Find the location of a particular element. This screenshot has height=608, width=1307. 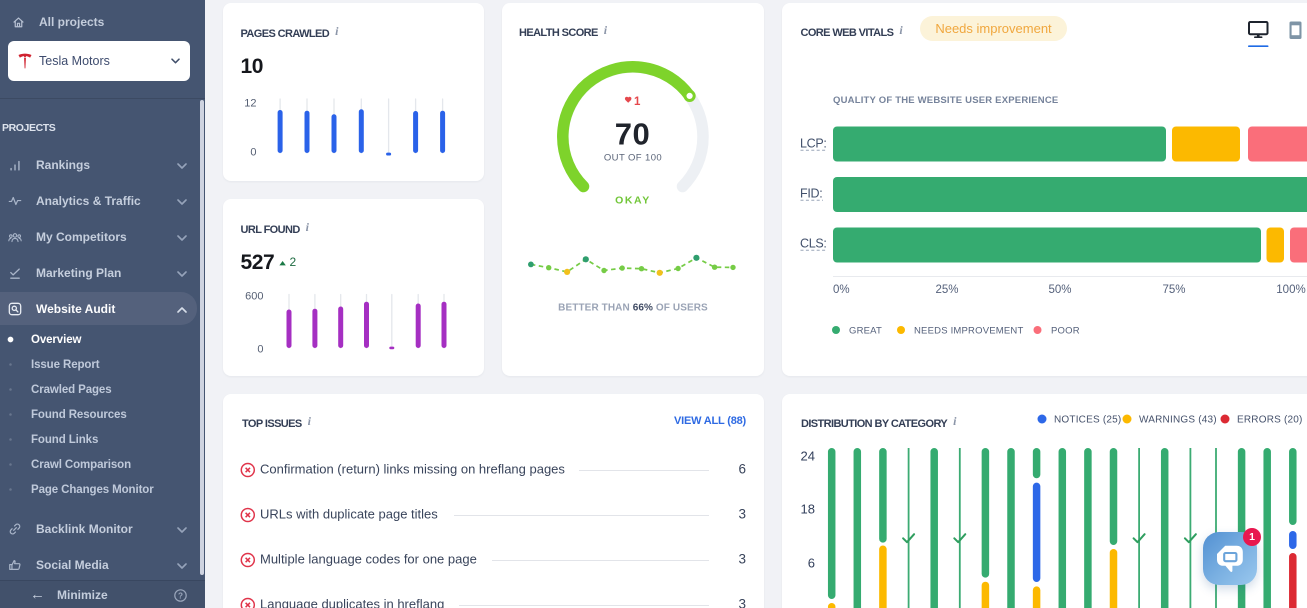

svg-text:Multiple language codes for on: Multiple language codes for one page is located at coordinates (368, 559).